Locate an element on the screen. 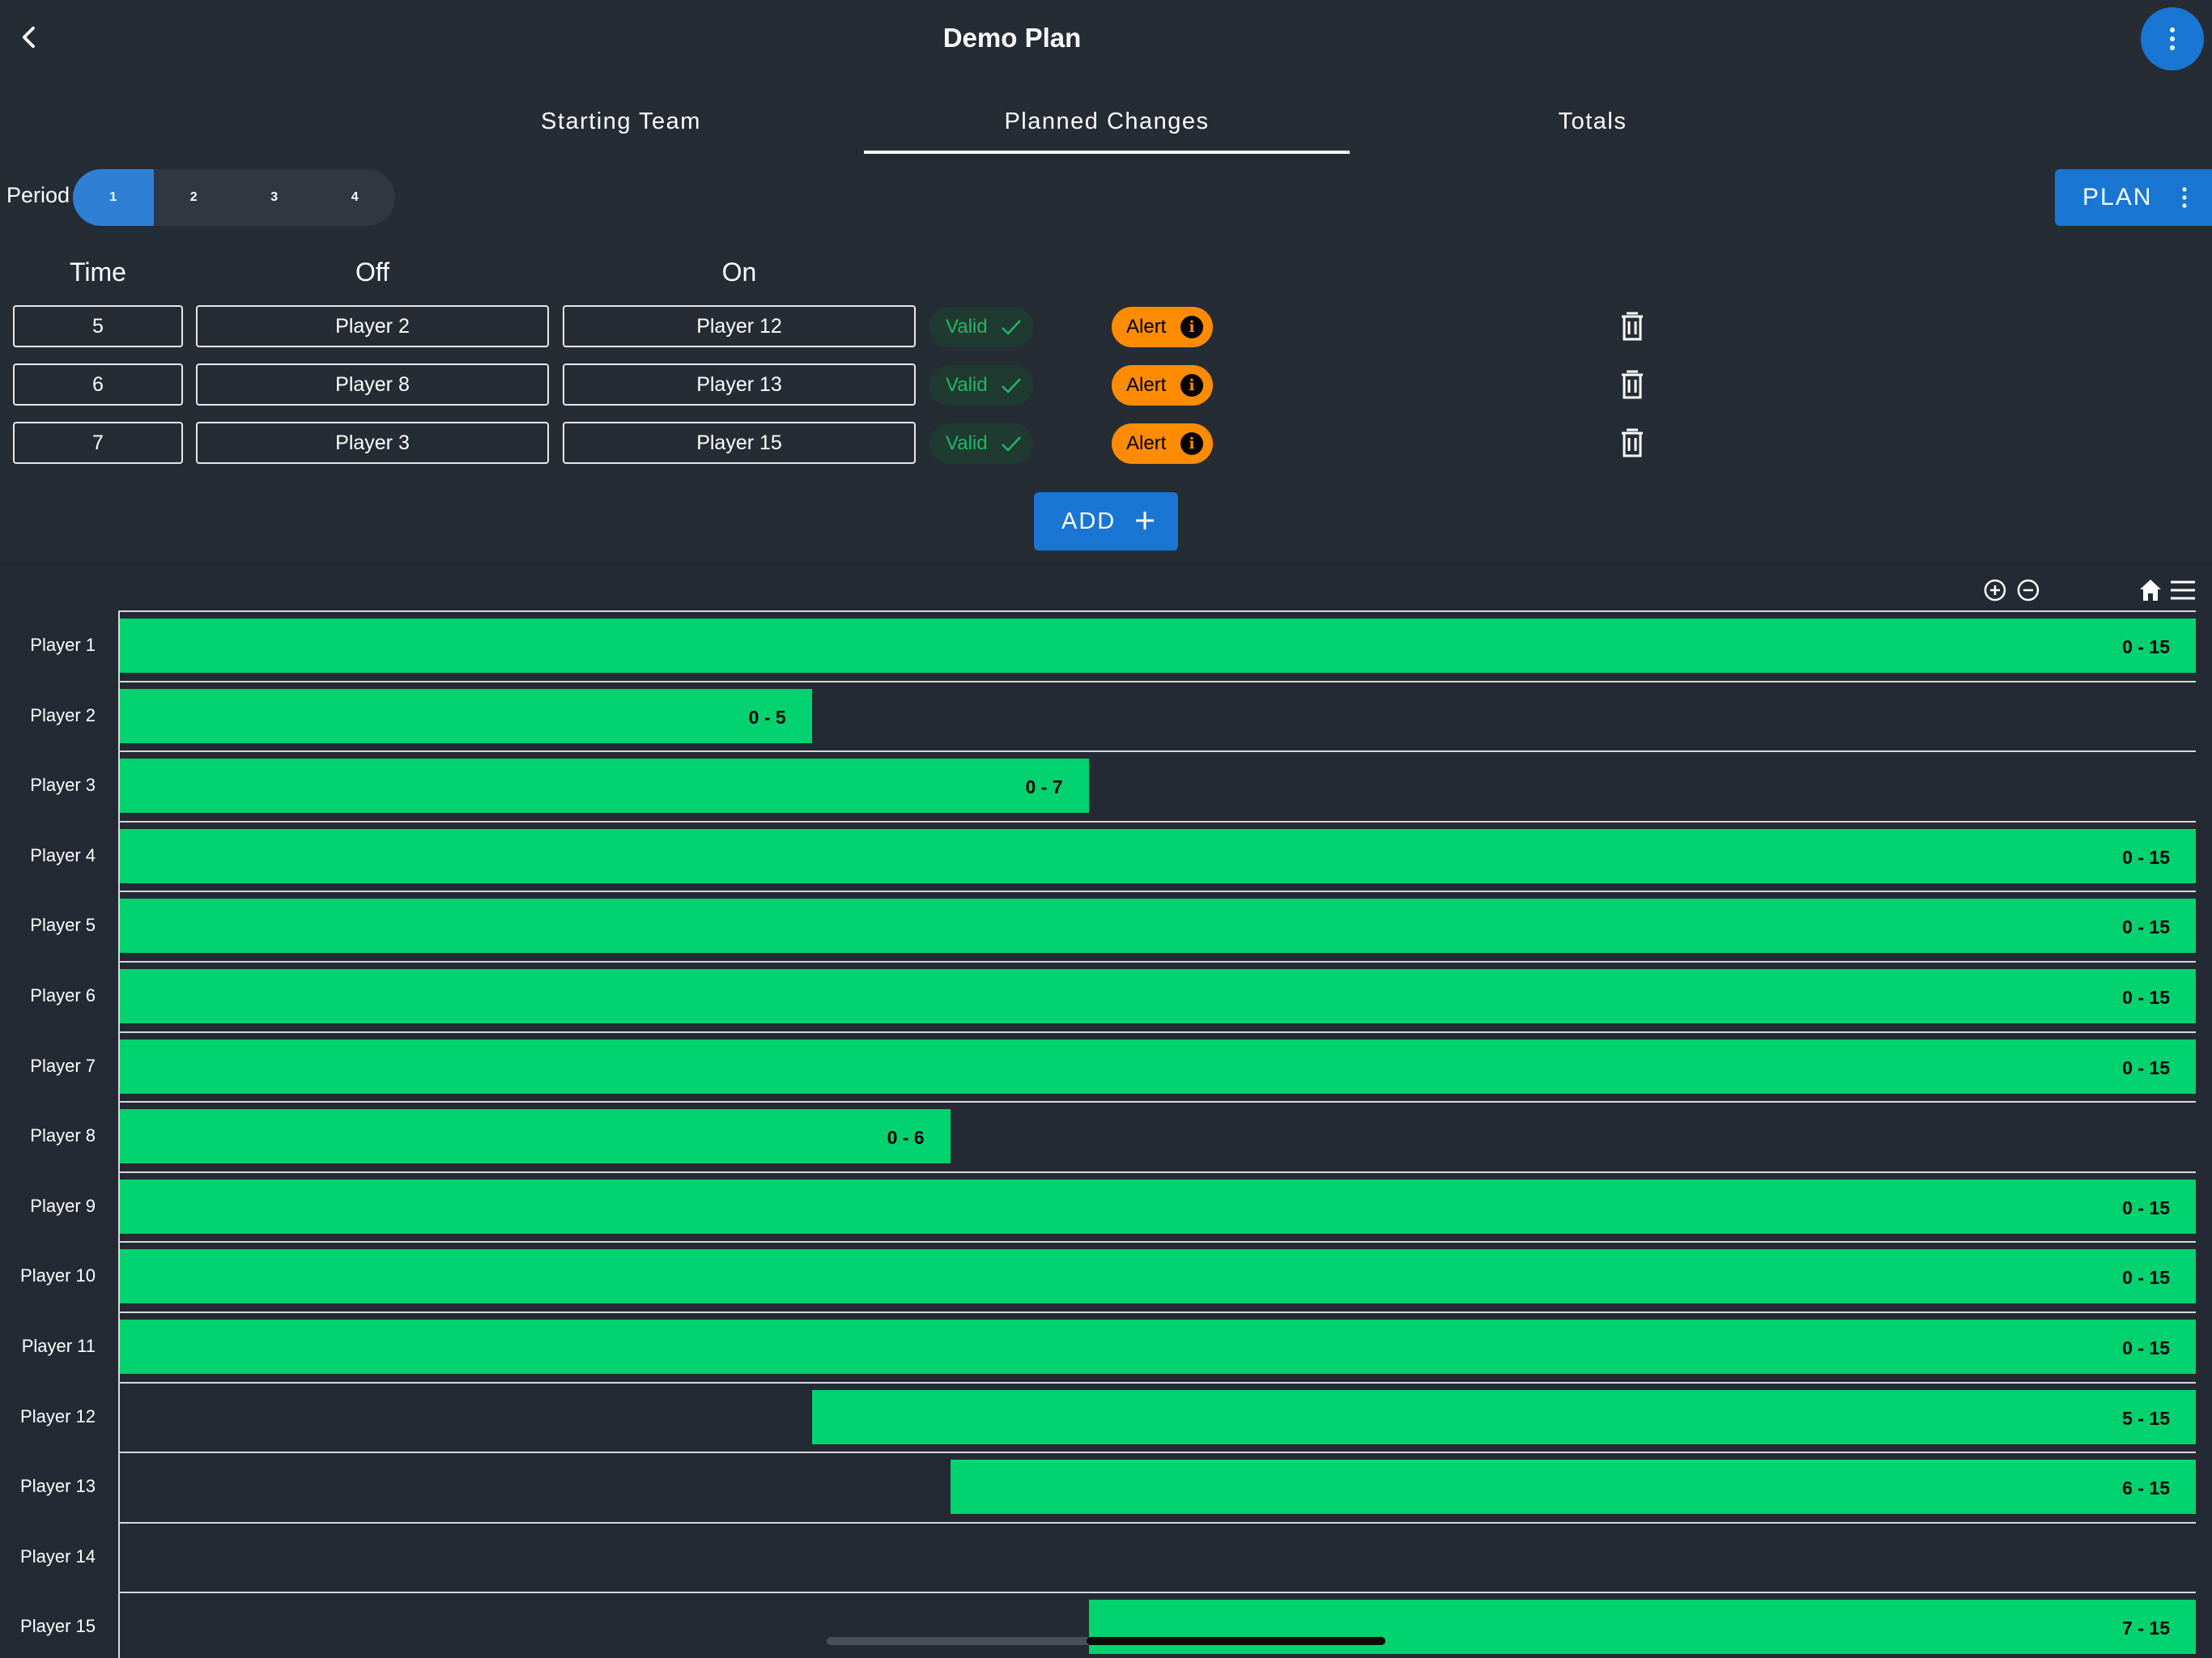 The height and width of the screenshot is (1658, 2212). period-option-1: 1 is located at coordinates (114, 197).